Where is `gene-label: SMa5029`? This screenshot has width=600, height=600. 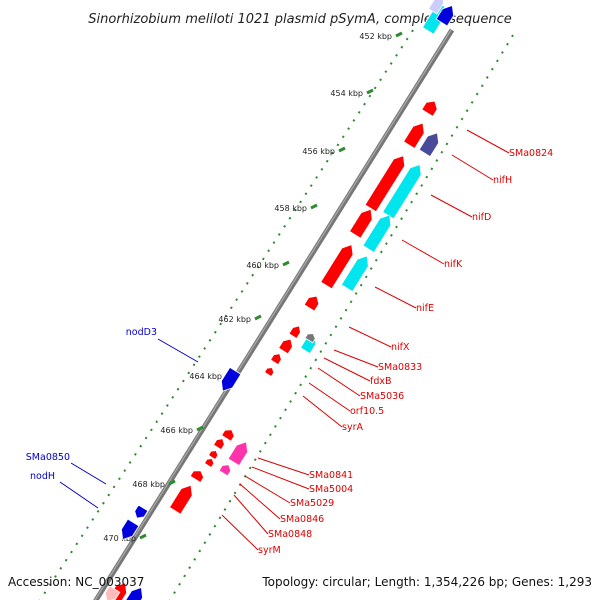
gene-label: SMa5029 is located at coordinates (312, 503).